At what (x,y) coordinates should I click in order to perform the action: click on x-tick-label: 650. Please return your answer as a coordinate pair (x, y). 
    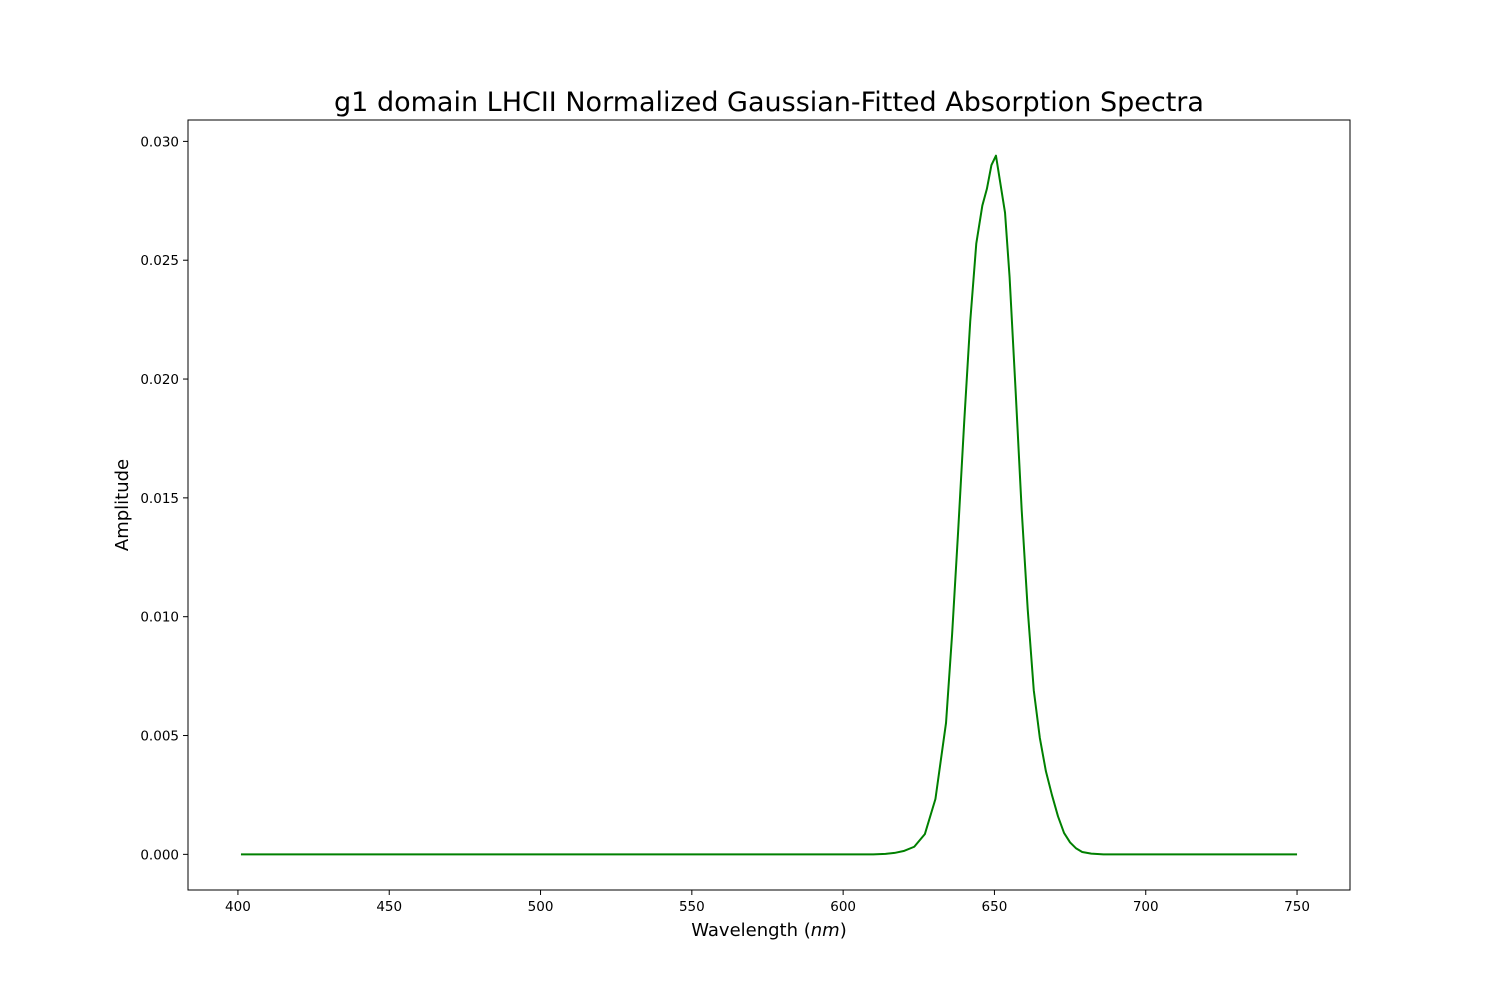
    Looking at the image, I should click on (995, 907).